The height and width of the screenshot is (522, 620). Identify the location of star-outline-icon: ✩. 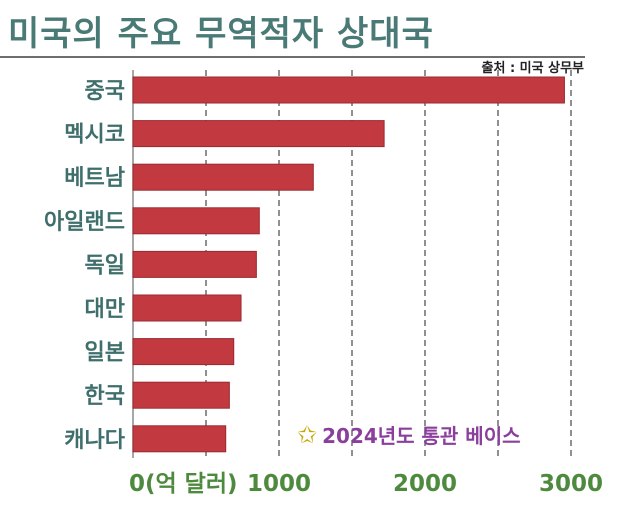
(307, 434).